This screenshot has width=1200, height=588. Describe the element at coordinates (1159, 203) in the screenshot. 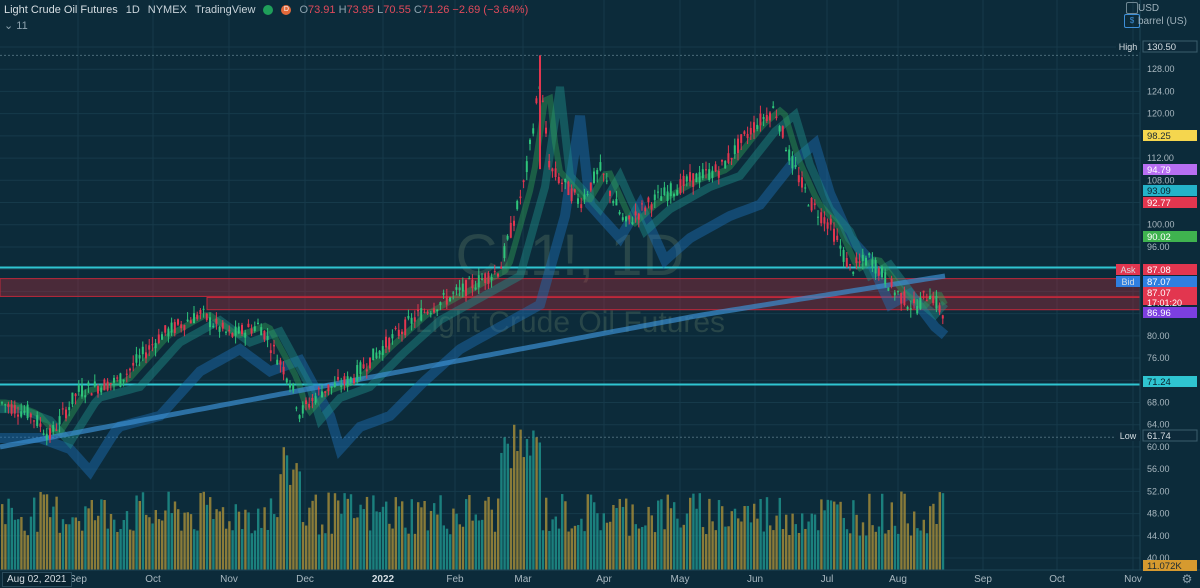

I see `price-label-value: 92.77` at that location.